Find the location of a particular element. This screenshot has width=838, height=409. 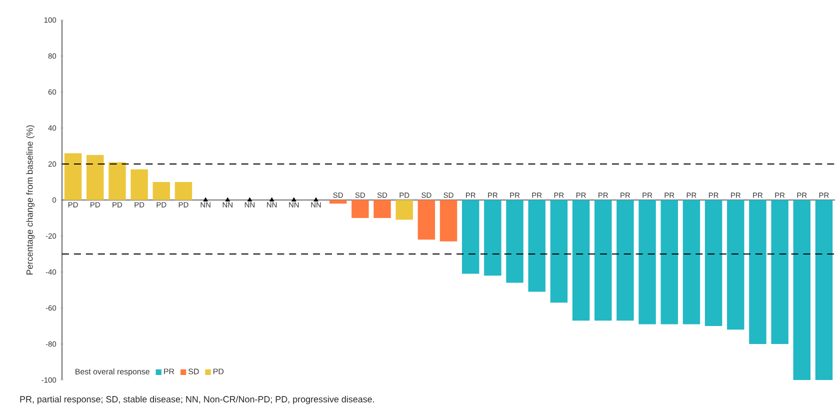

text: PR, partial response; SD, stable disease; NN, Non-CR/Non-PD; PD, progressive disease. is located at coordinates (197, 400).